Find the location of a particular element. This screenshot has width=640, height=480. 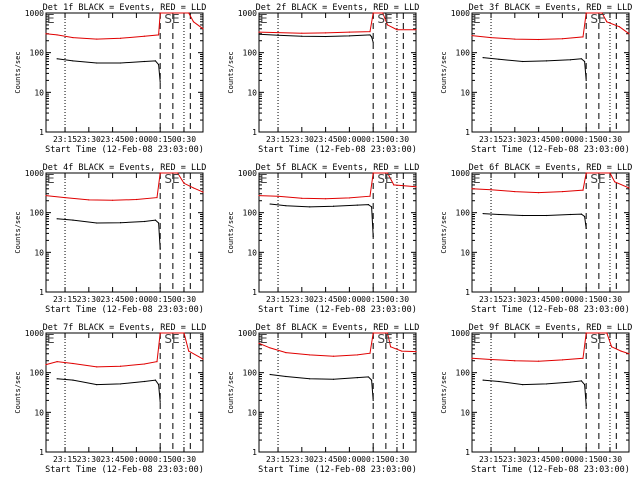

panel-title: Det 6f BLACK = Events, RED = LLD is located at coordinates (551, 168).